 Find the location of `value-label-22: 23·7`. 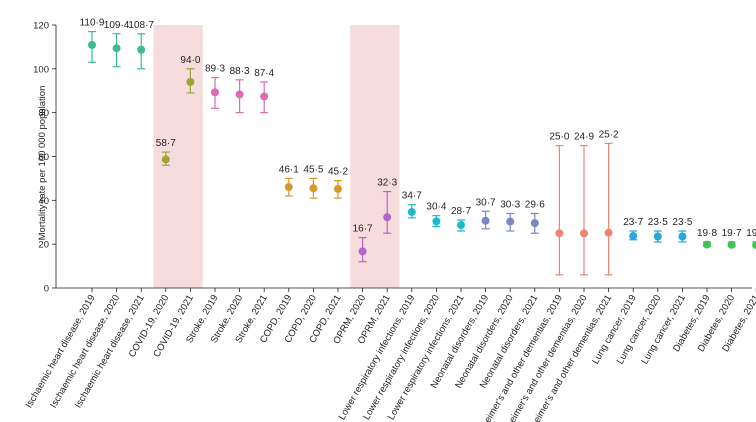

value-label-22: 23·7 is located at coordinates (633, 222).